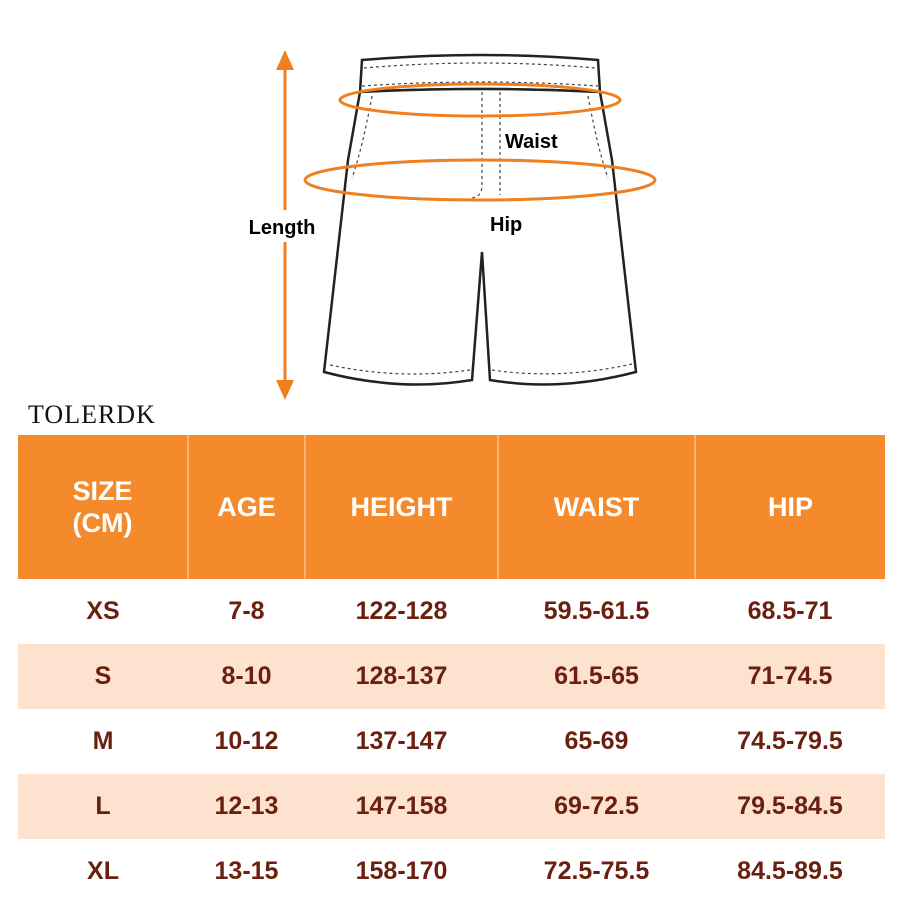 Image resolution: width=900 pixels, height=904 pixels. Describe the element at coordinates (103, 611) in the screenshot. I see `size-cell: XS` at that location.